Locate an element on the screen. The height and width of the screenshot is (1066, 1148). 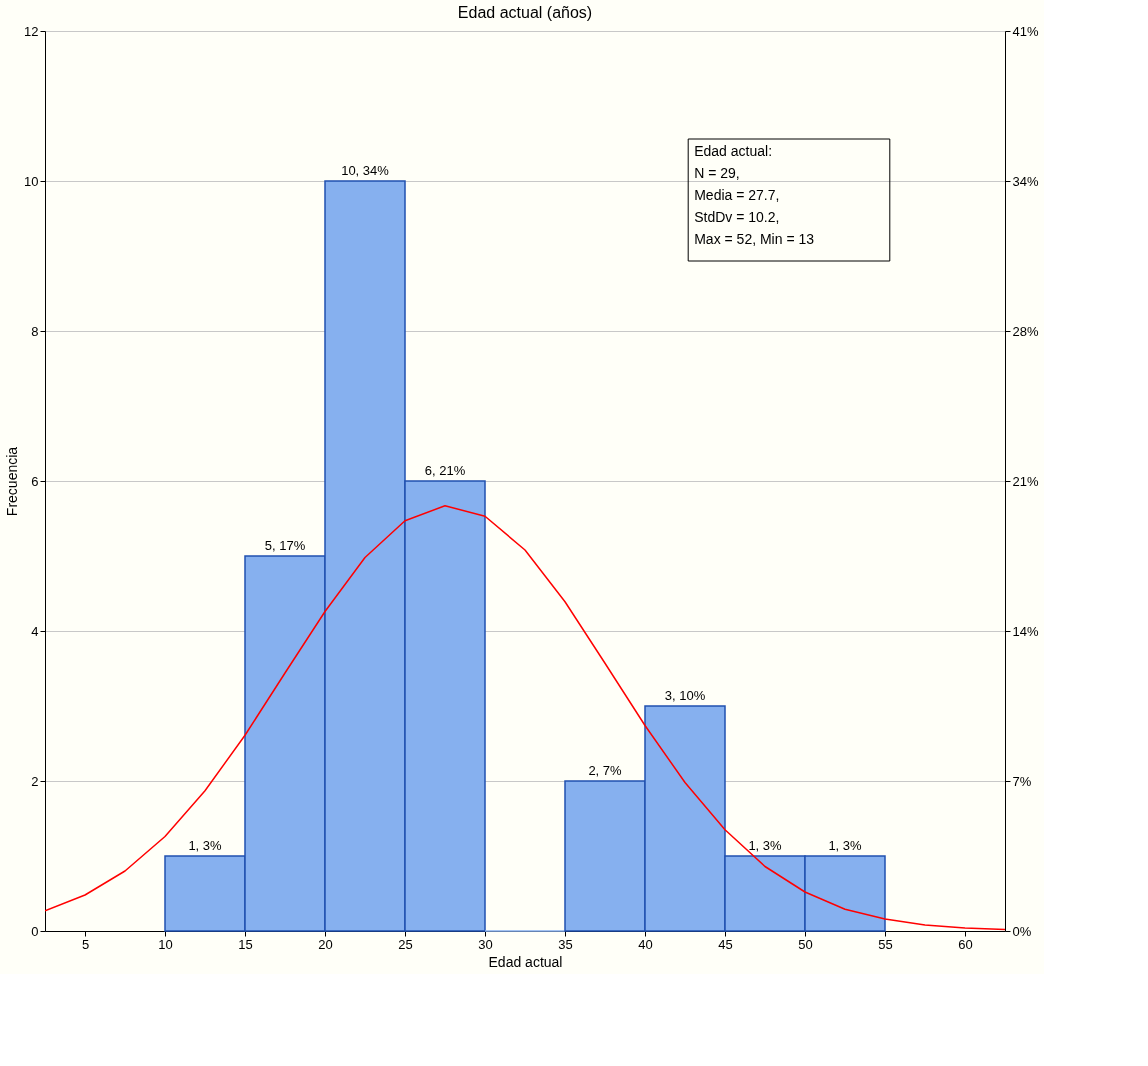
x-tick-label: 25 is located at coordinates (405, 944).